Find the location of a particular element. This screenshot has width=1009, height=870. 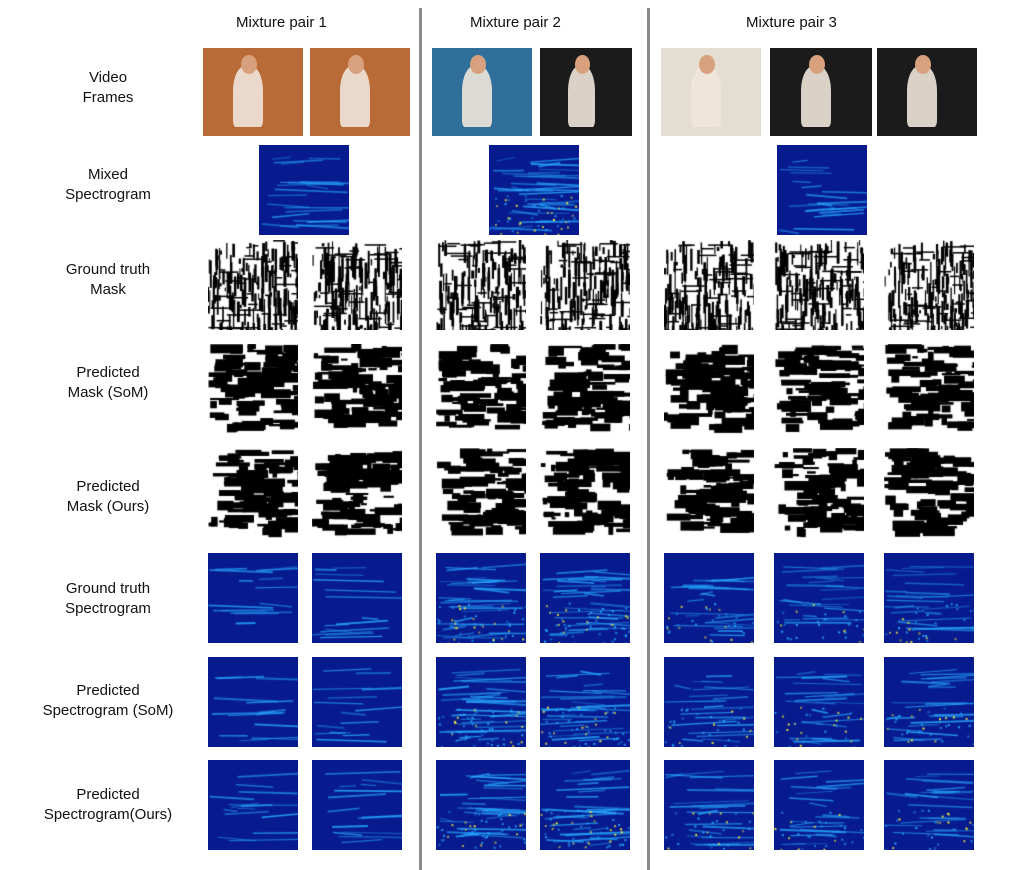

row-label-predicted-mask-som: Predicted Mask (SoM) is located at coordinates (108, 382).